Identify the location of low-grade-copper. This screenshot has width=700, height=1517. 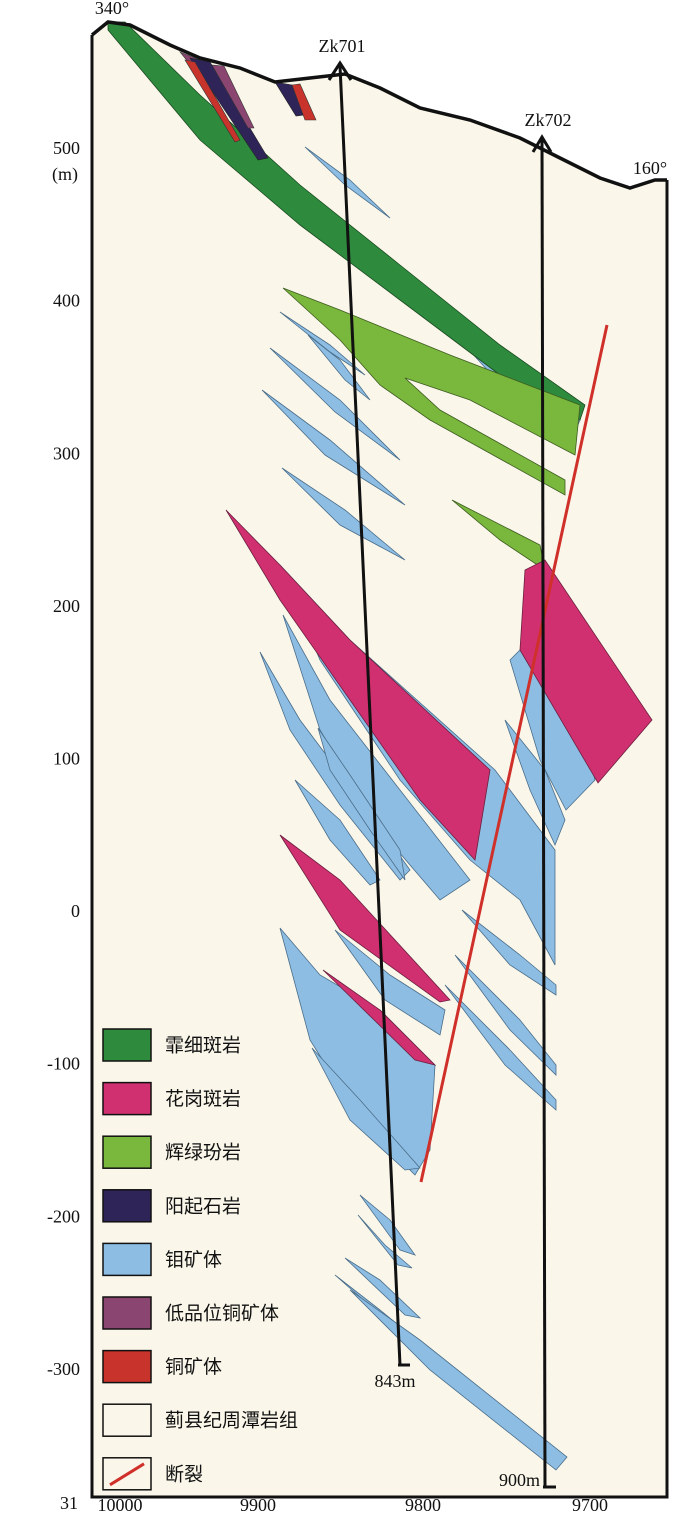
(233, 96).